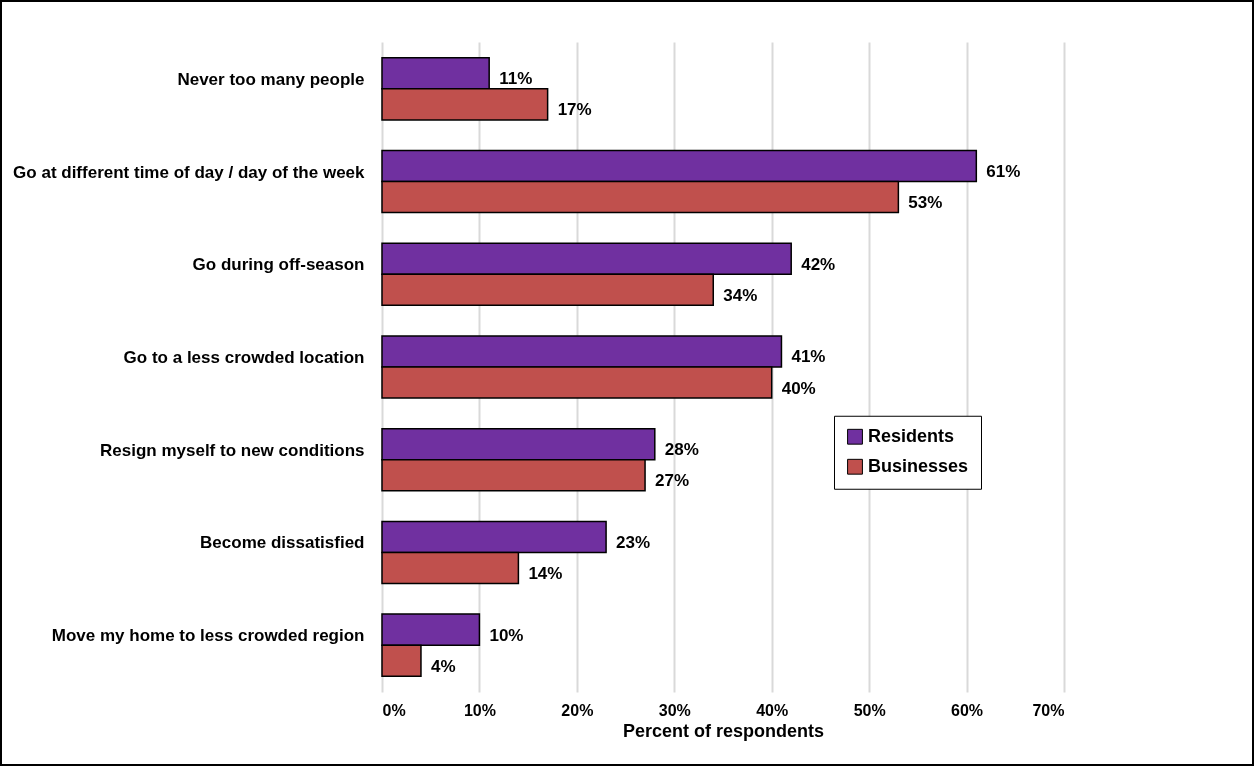 The height and width of the screenshot is (766, 1254). What do you see at coordinates (674, 710) in the screenshot?
I see `x-tick-label: 30%` at bounding box center [674, 710].